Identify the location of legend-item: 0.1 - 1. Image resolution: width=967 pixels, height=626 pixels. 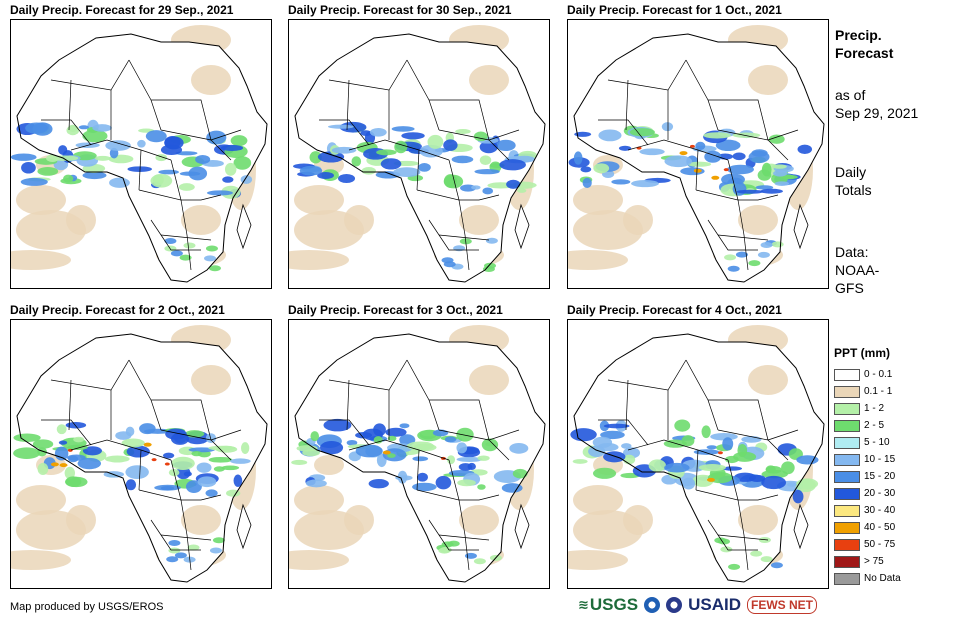
(867, 391).